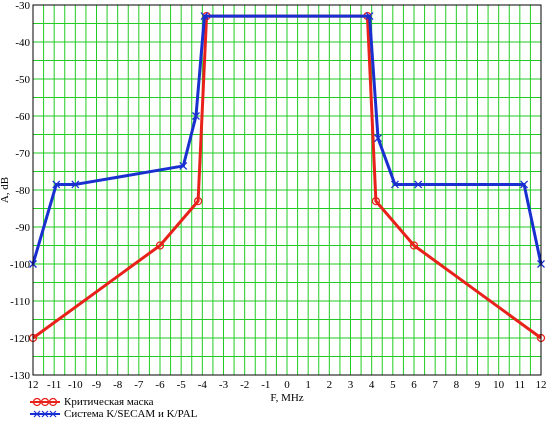  What do you see at coordinates (22, 154) in the screenshot?
I see `y-tick-label: -70` at bounding box center [22, 154].